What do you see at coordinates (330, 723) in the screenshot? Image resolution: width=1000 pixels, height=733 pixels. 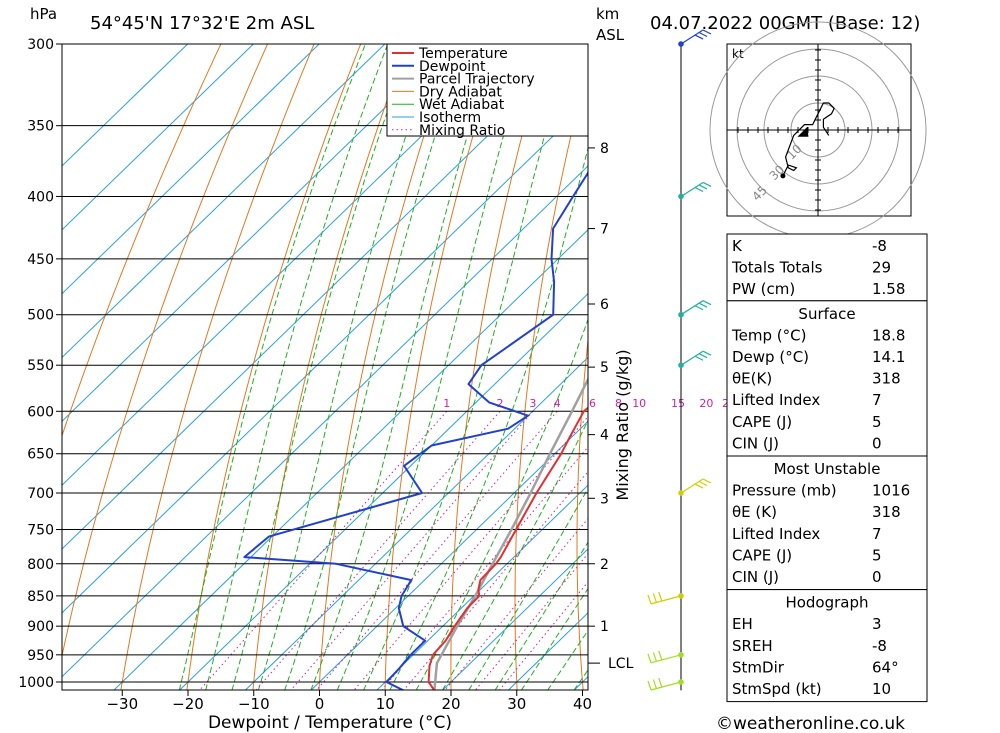 I see `x-axis-title: Dewpoint / Temperature (°C)` at bounding box center [330, 723].